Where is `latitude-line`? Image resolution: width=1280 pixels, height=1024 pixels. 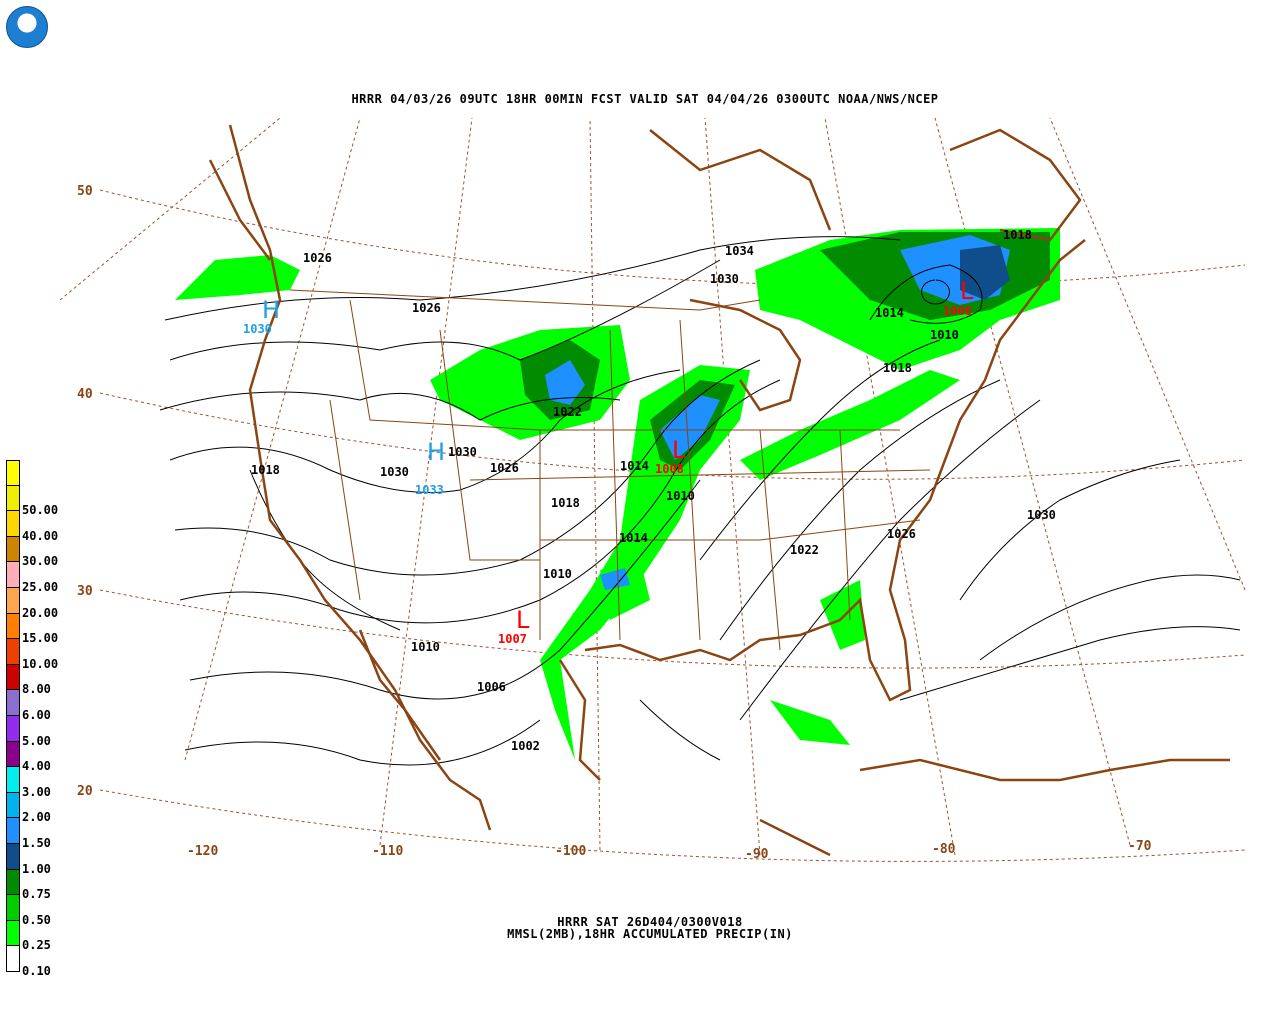 latitude-line is located at coordinates (672, 629).